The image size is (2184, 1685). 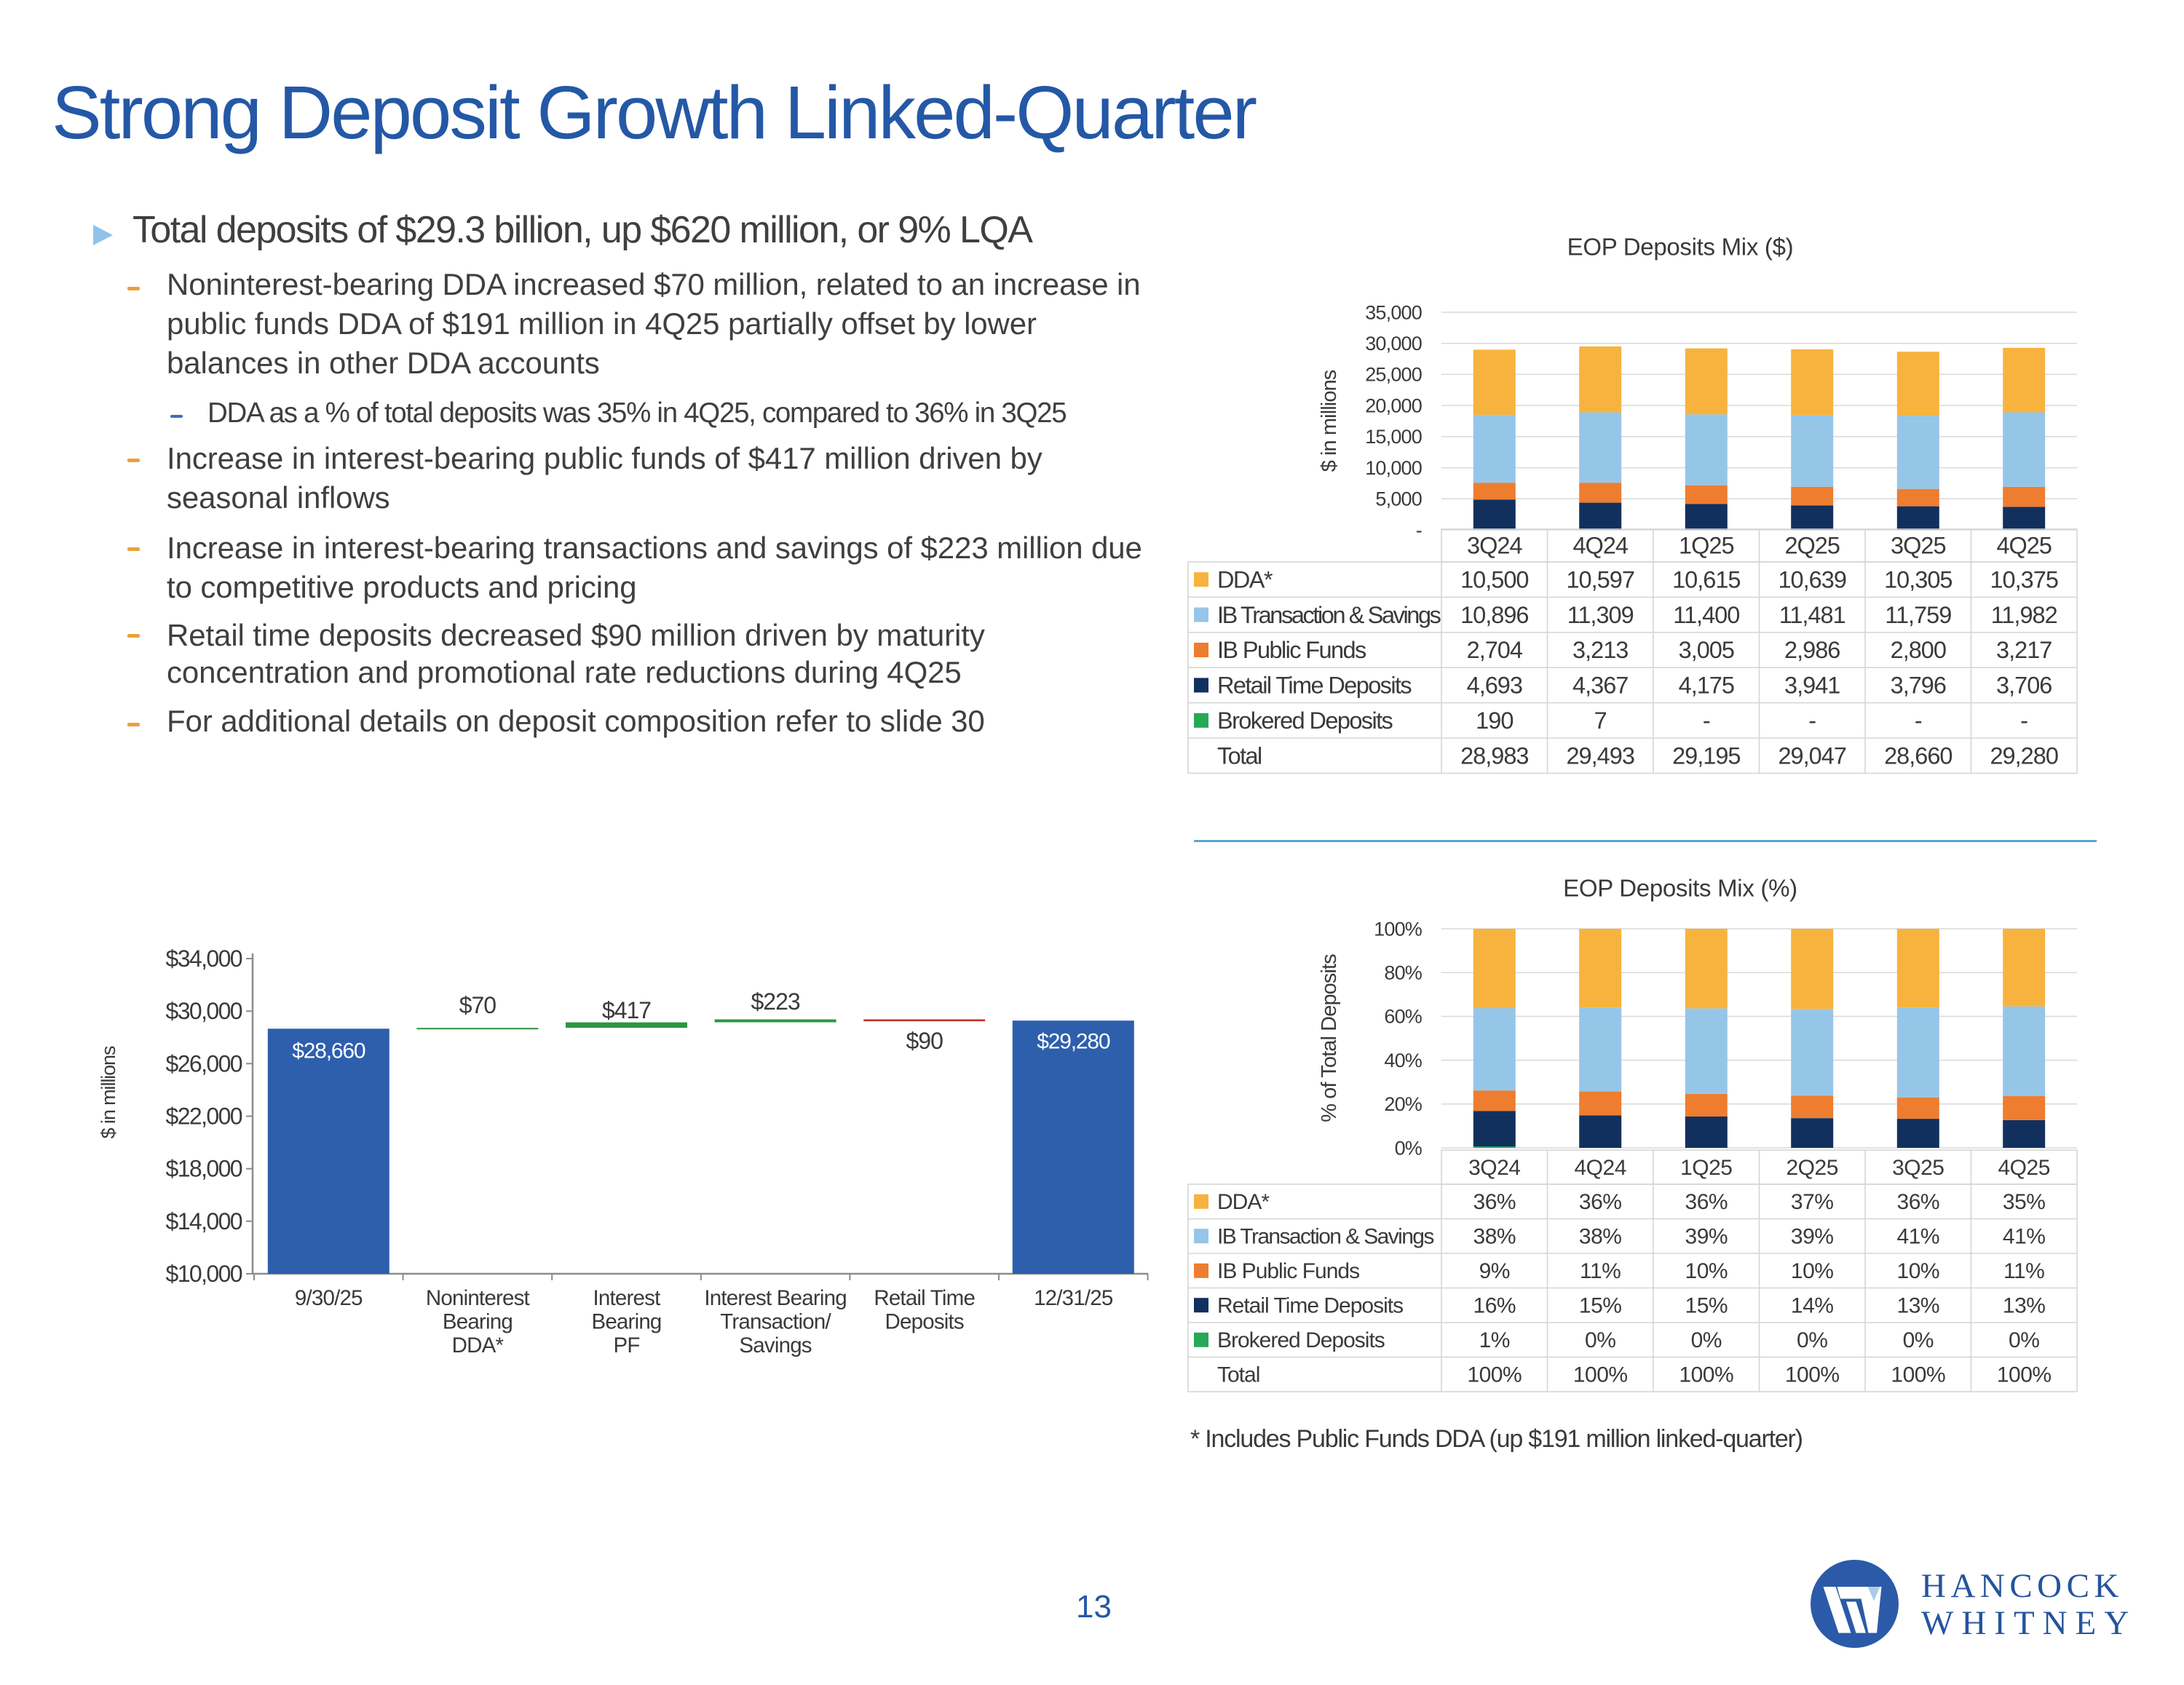 What do you see at coordinates (1393, 405) in the screenshot?
I see `svg-text: 20,000` at bounding box center [1393, 405].